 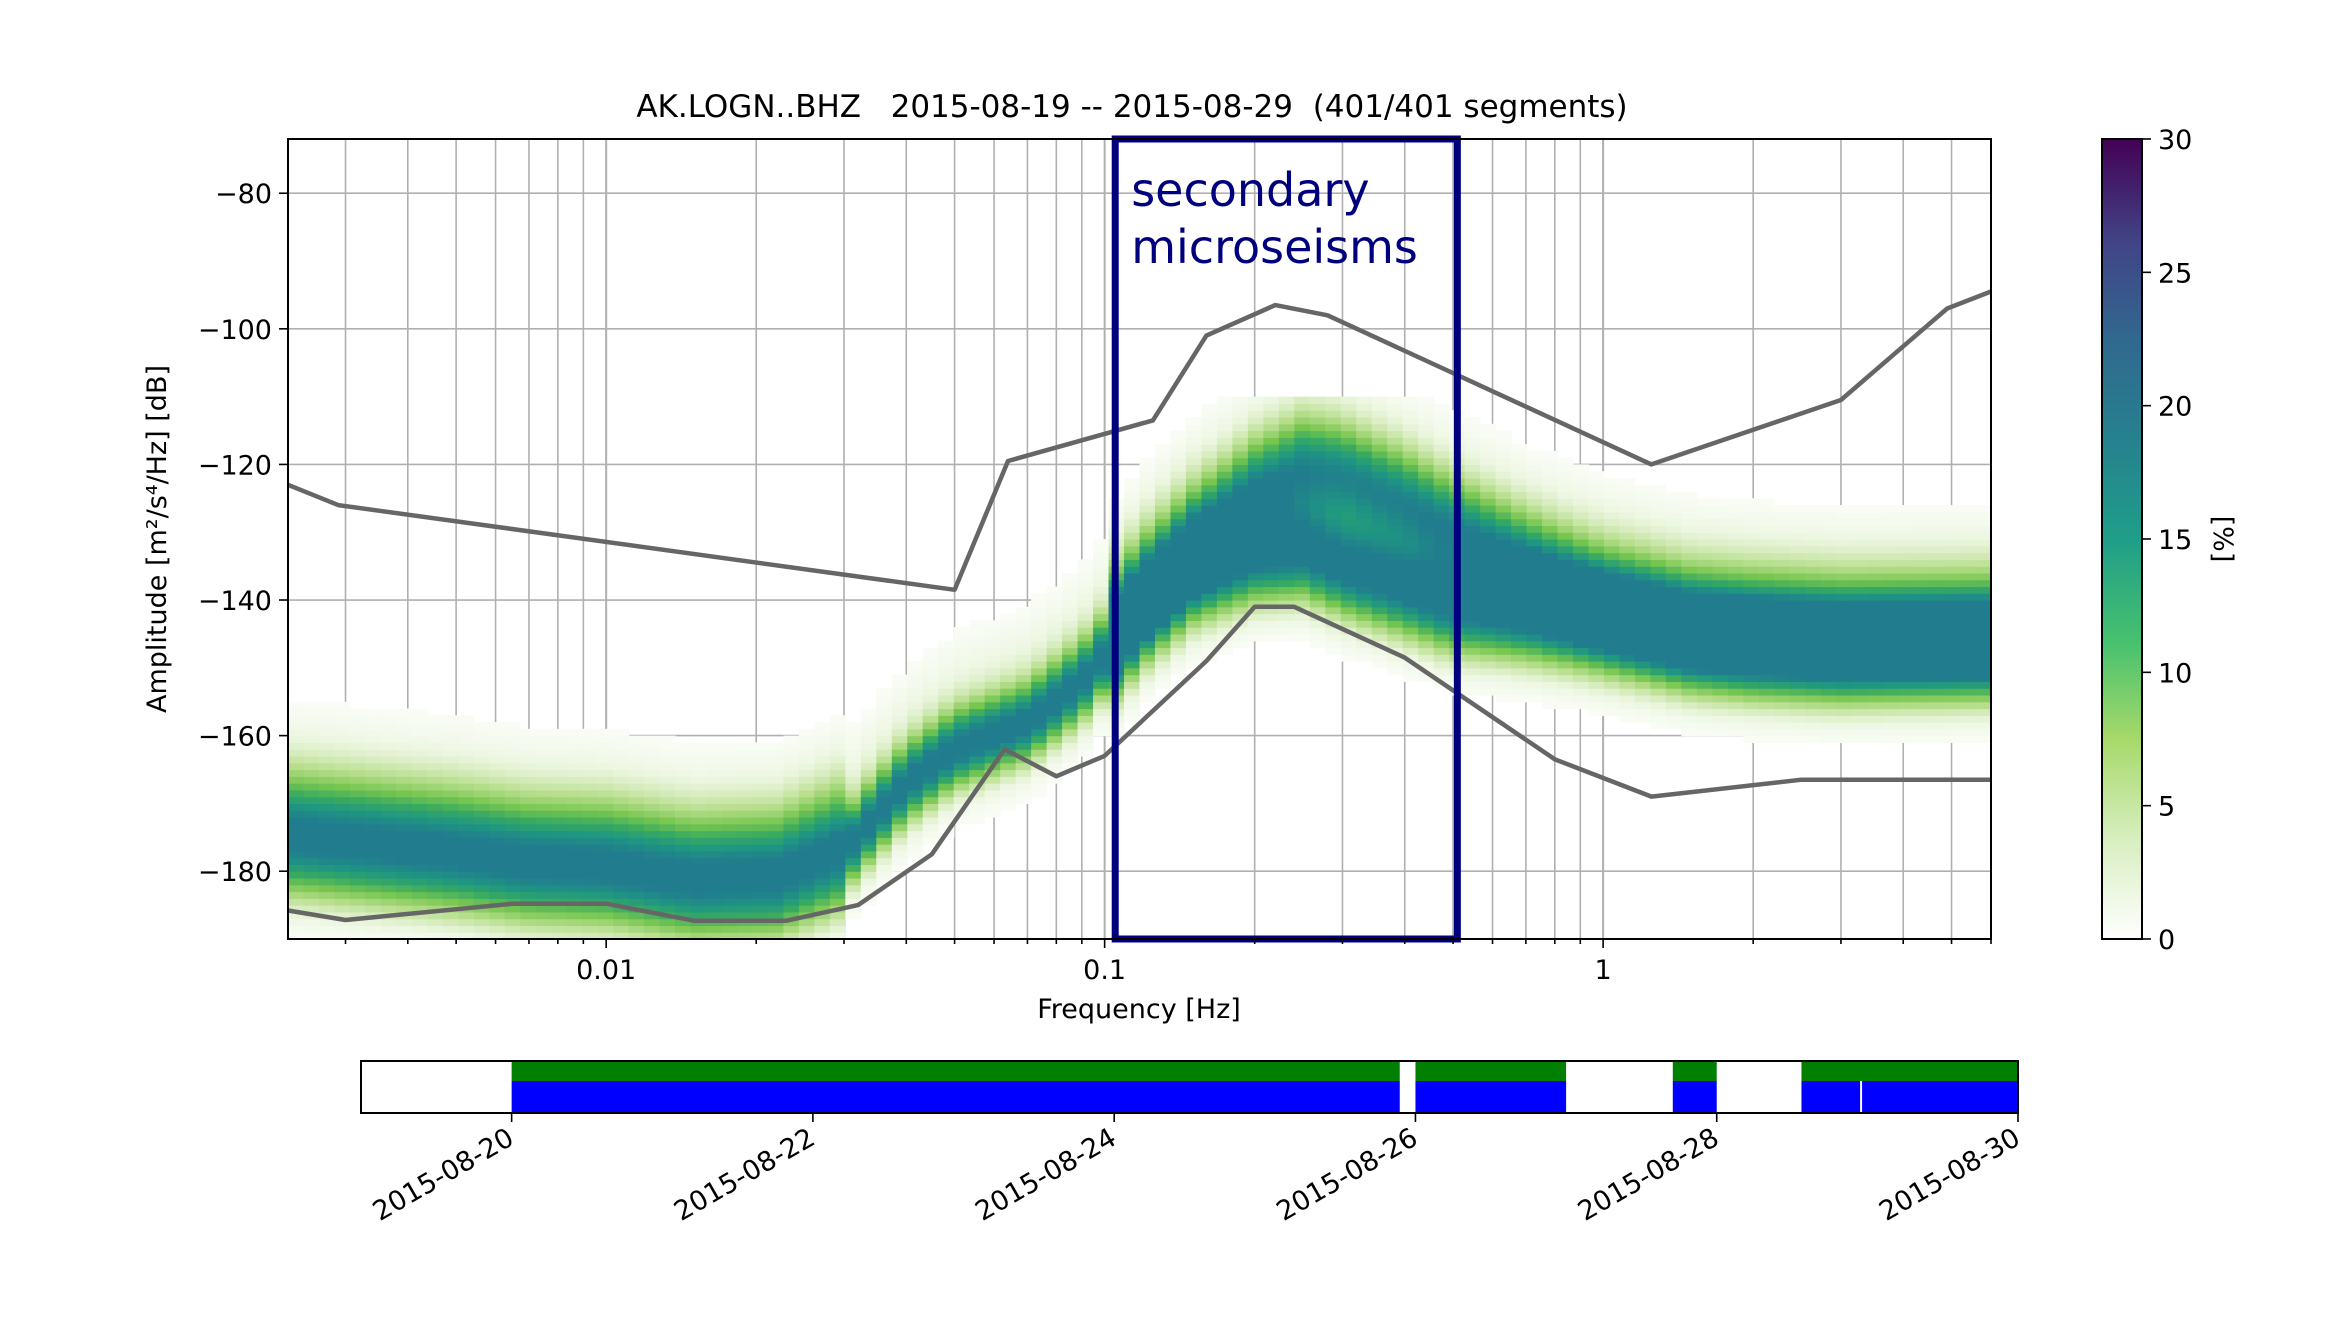 What do you see at coordinates (1909, 1071) in the screenshot?
I see `data-available-segment` at bounding box center [1909, 1071].